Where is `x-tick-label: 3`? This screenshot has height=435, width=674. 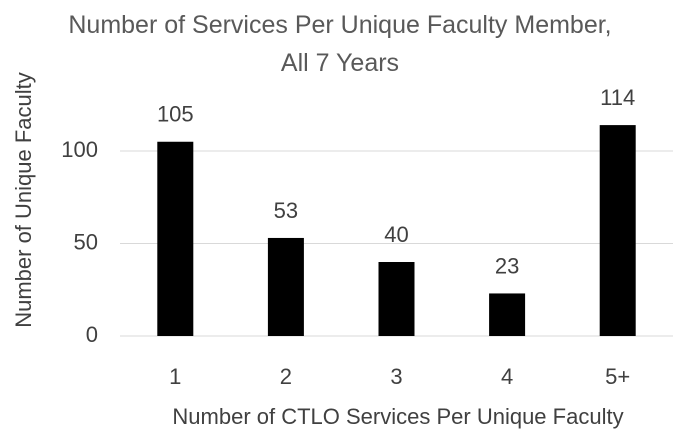 x-tick-label: 3 is located at coordinates (396, 376).